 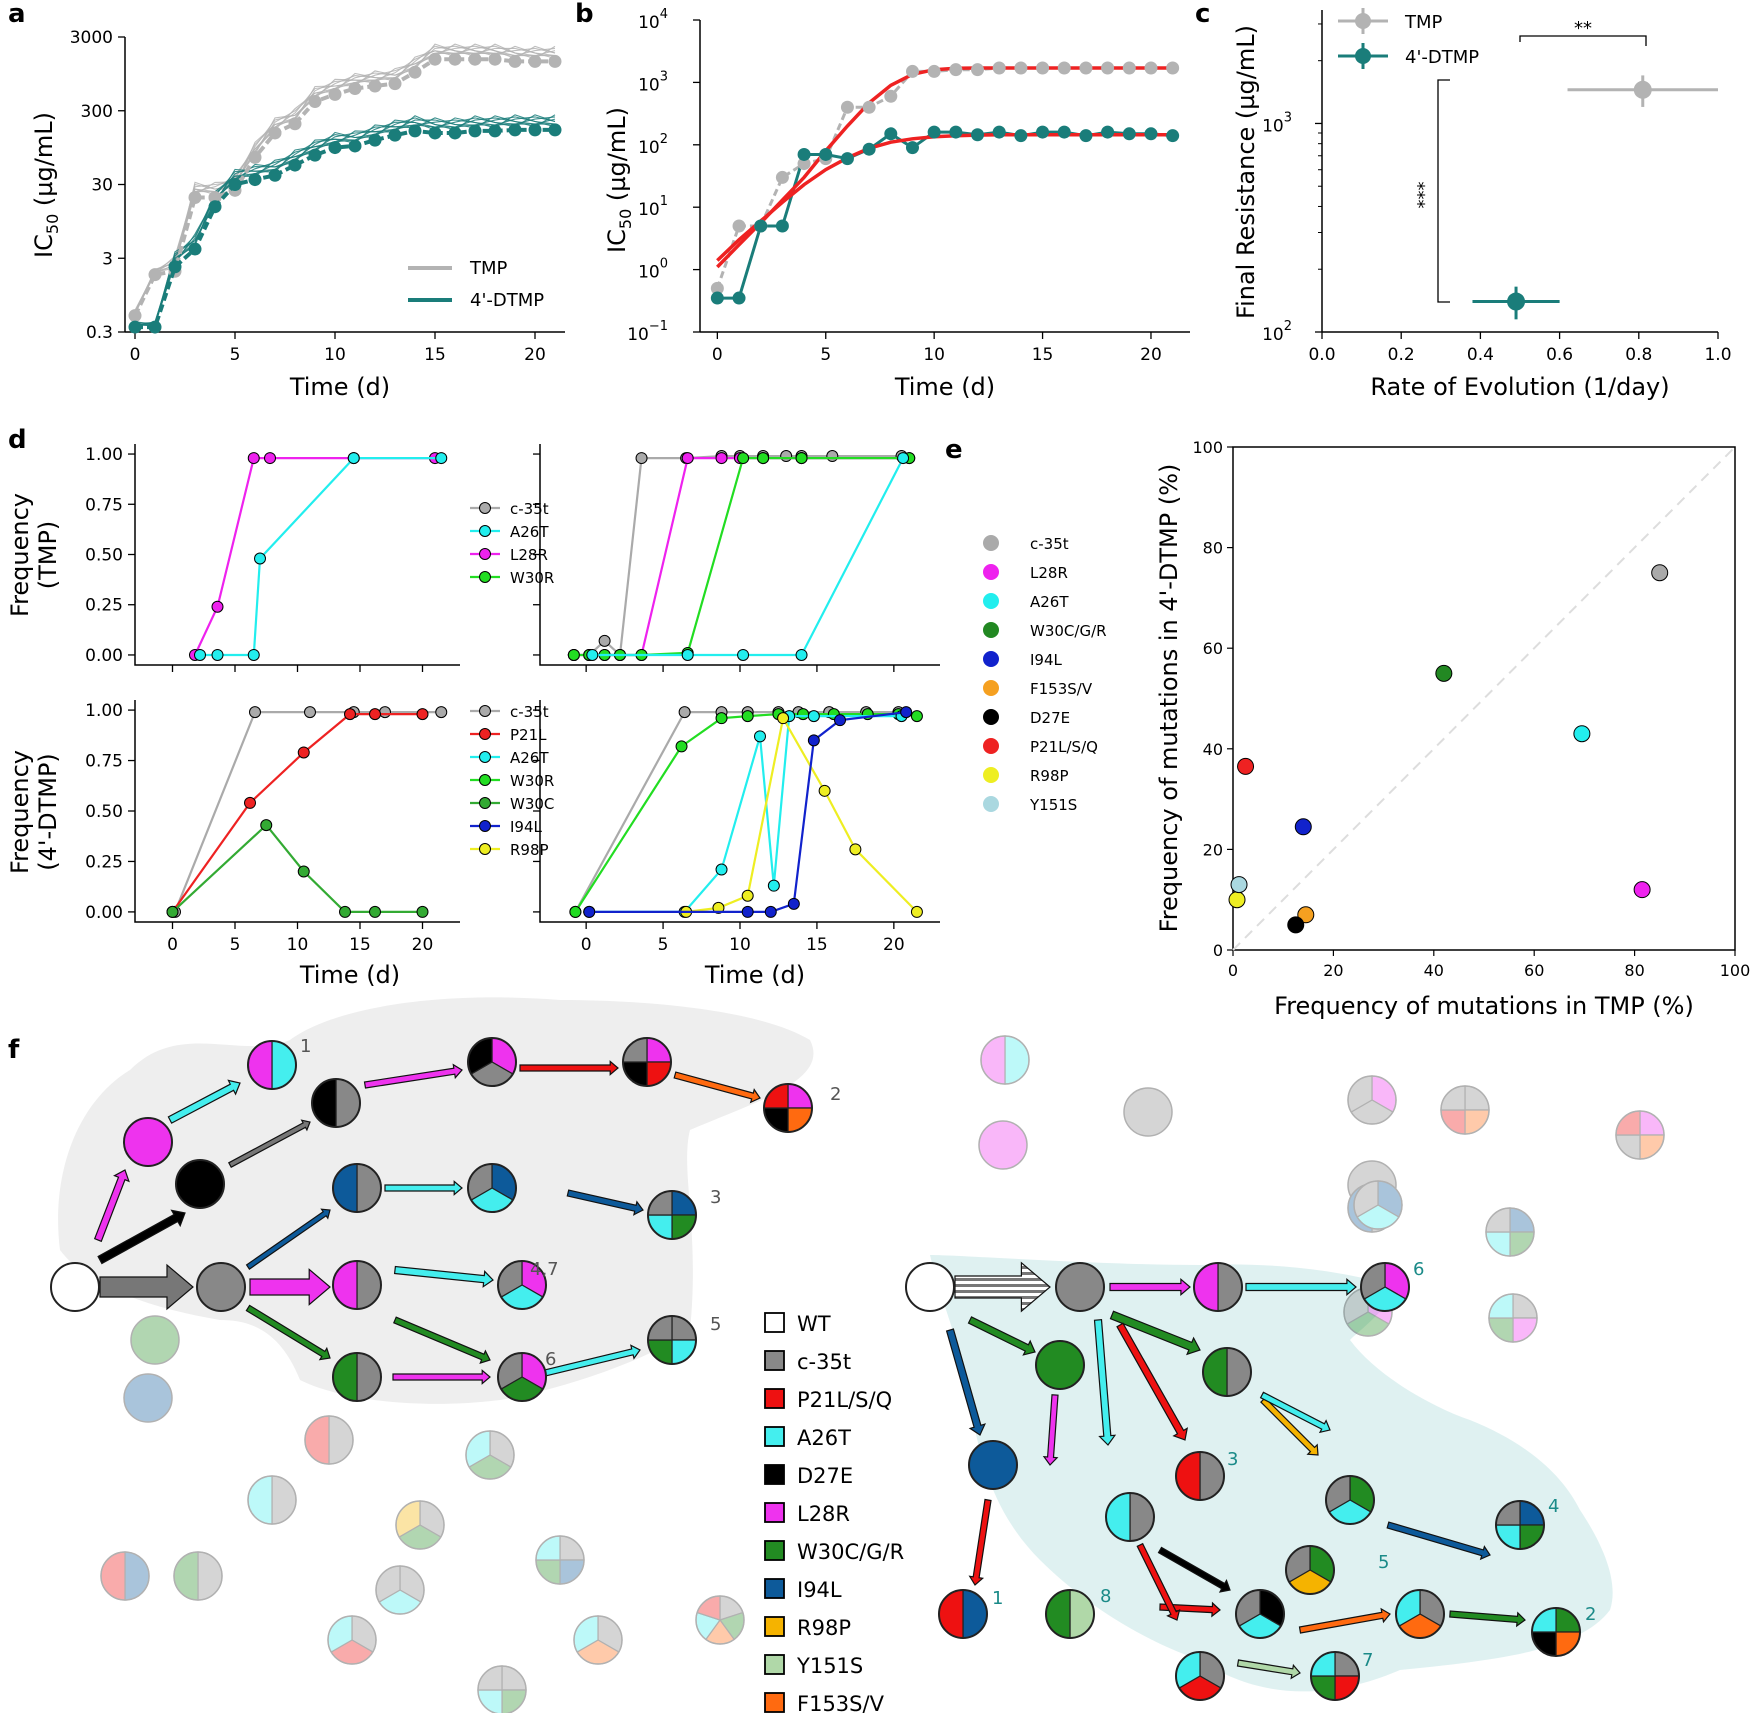 I want to click on series-line-W30C, so click(x=297, y=868).